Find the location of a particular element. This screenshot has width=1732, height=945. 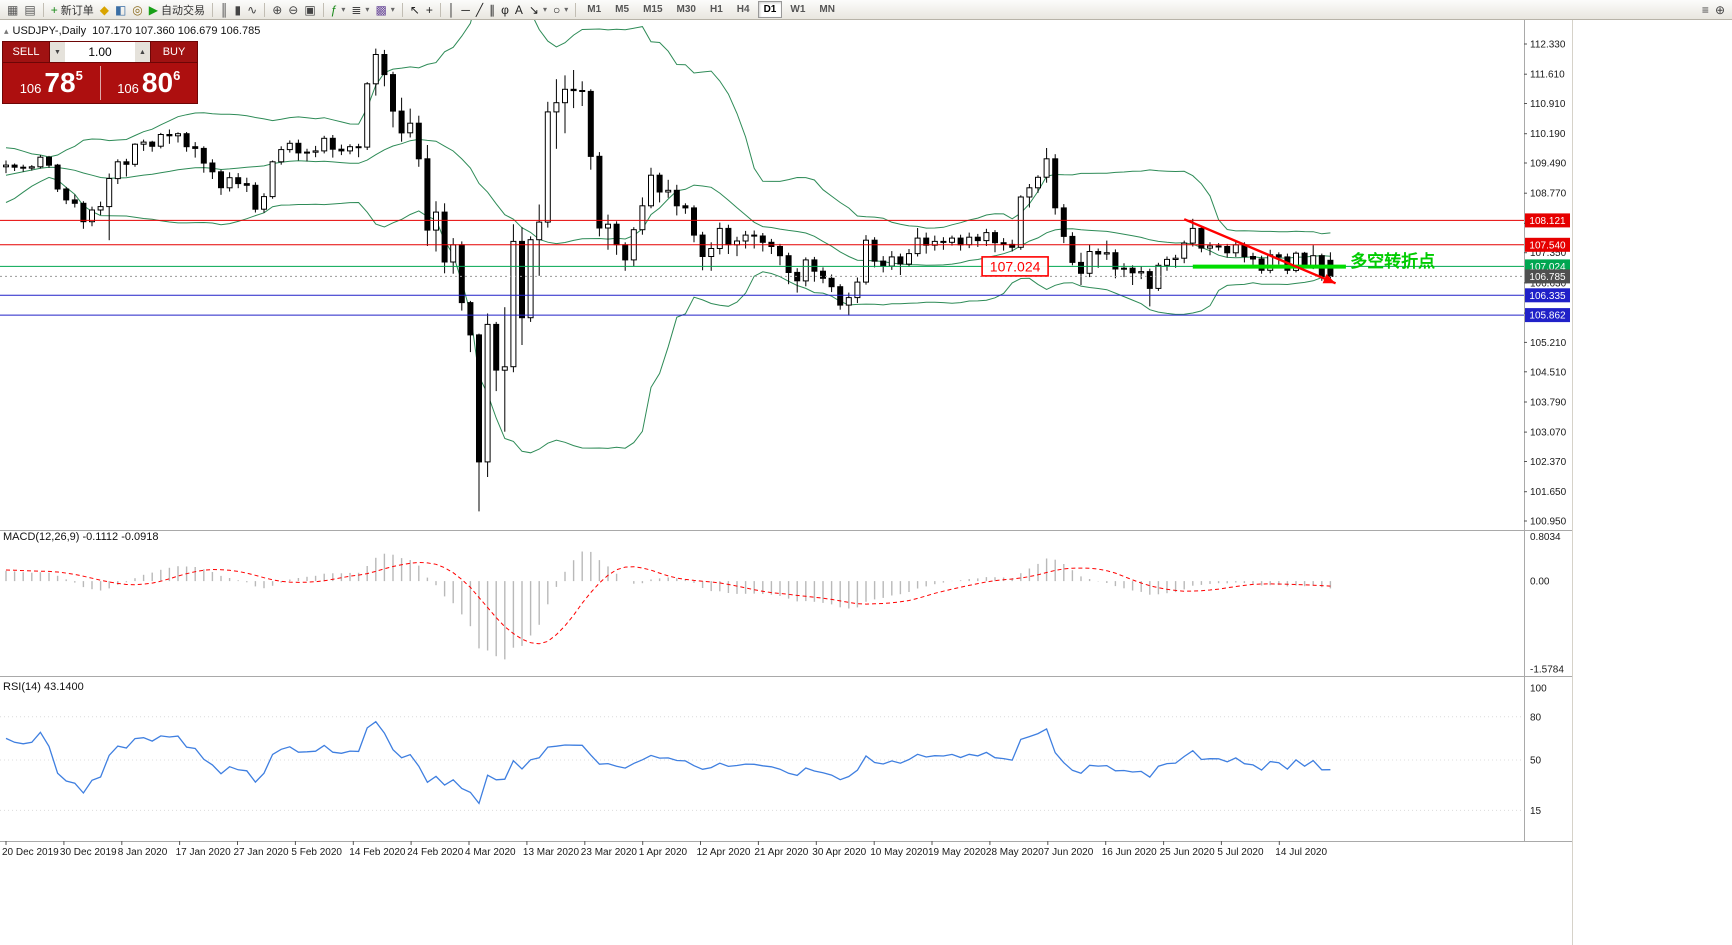

fibonacci-button-icon: φ is located at coordinates (505, 9).